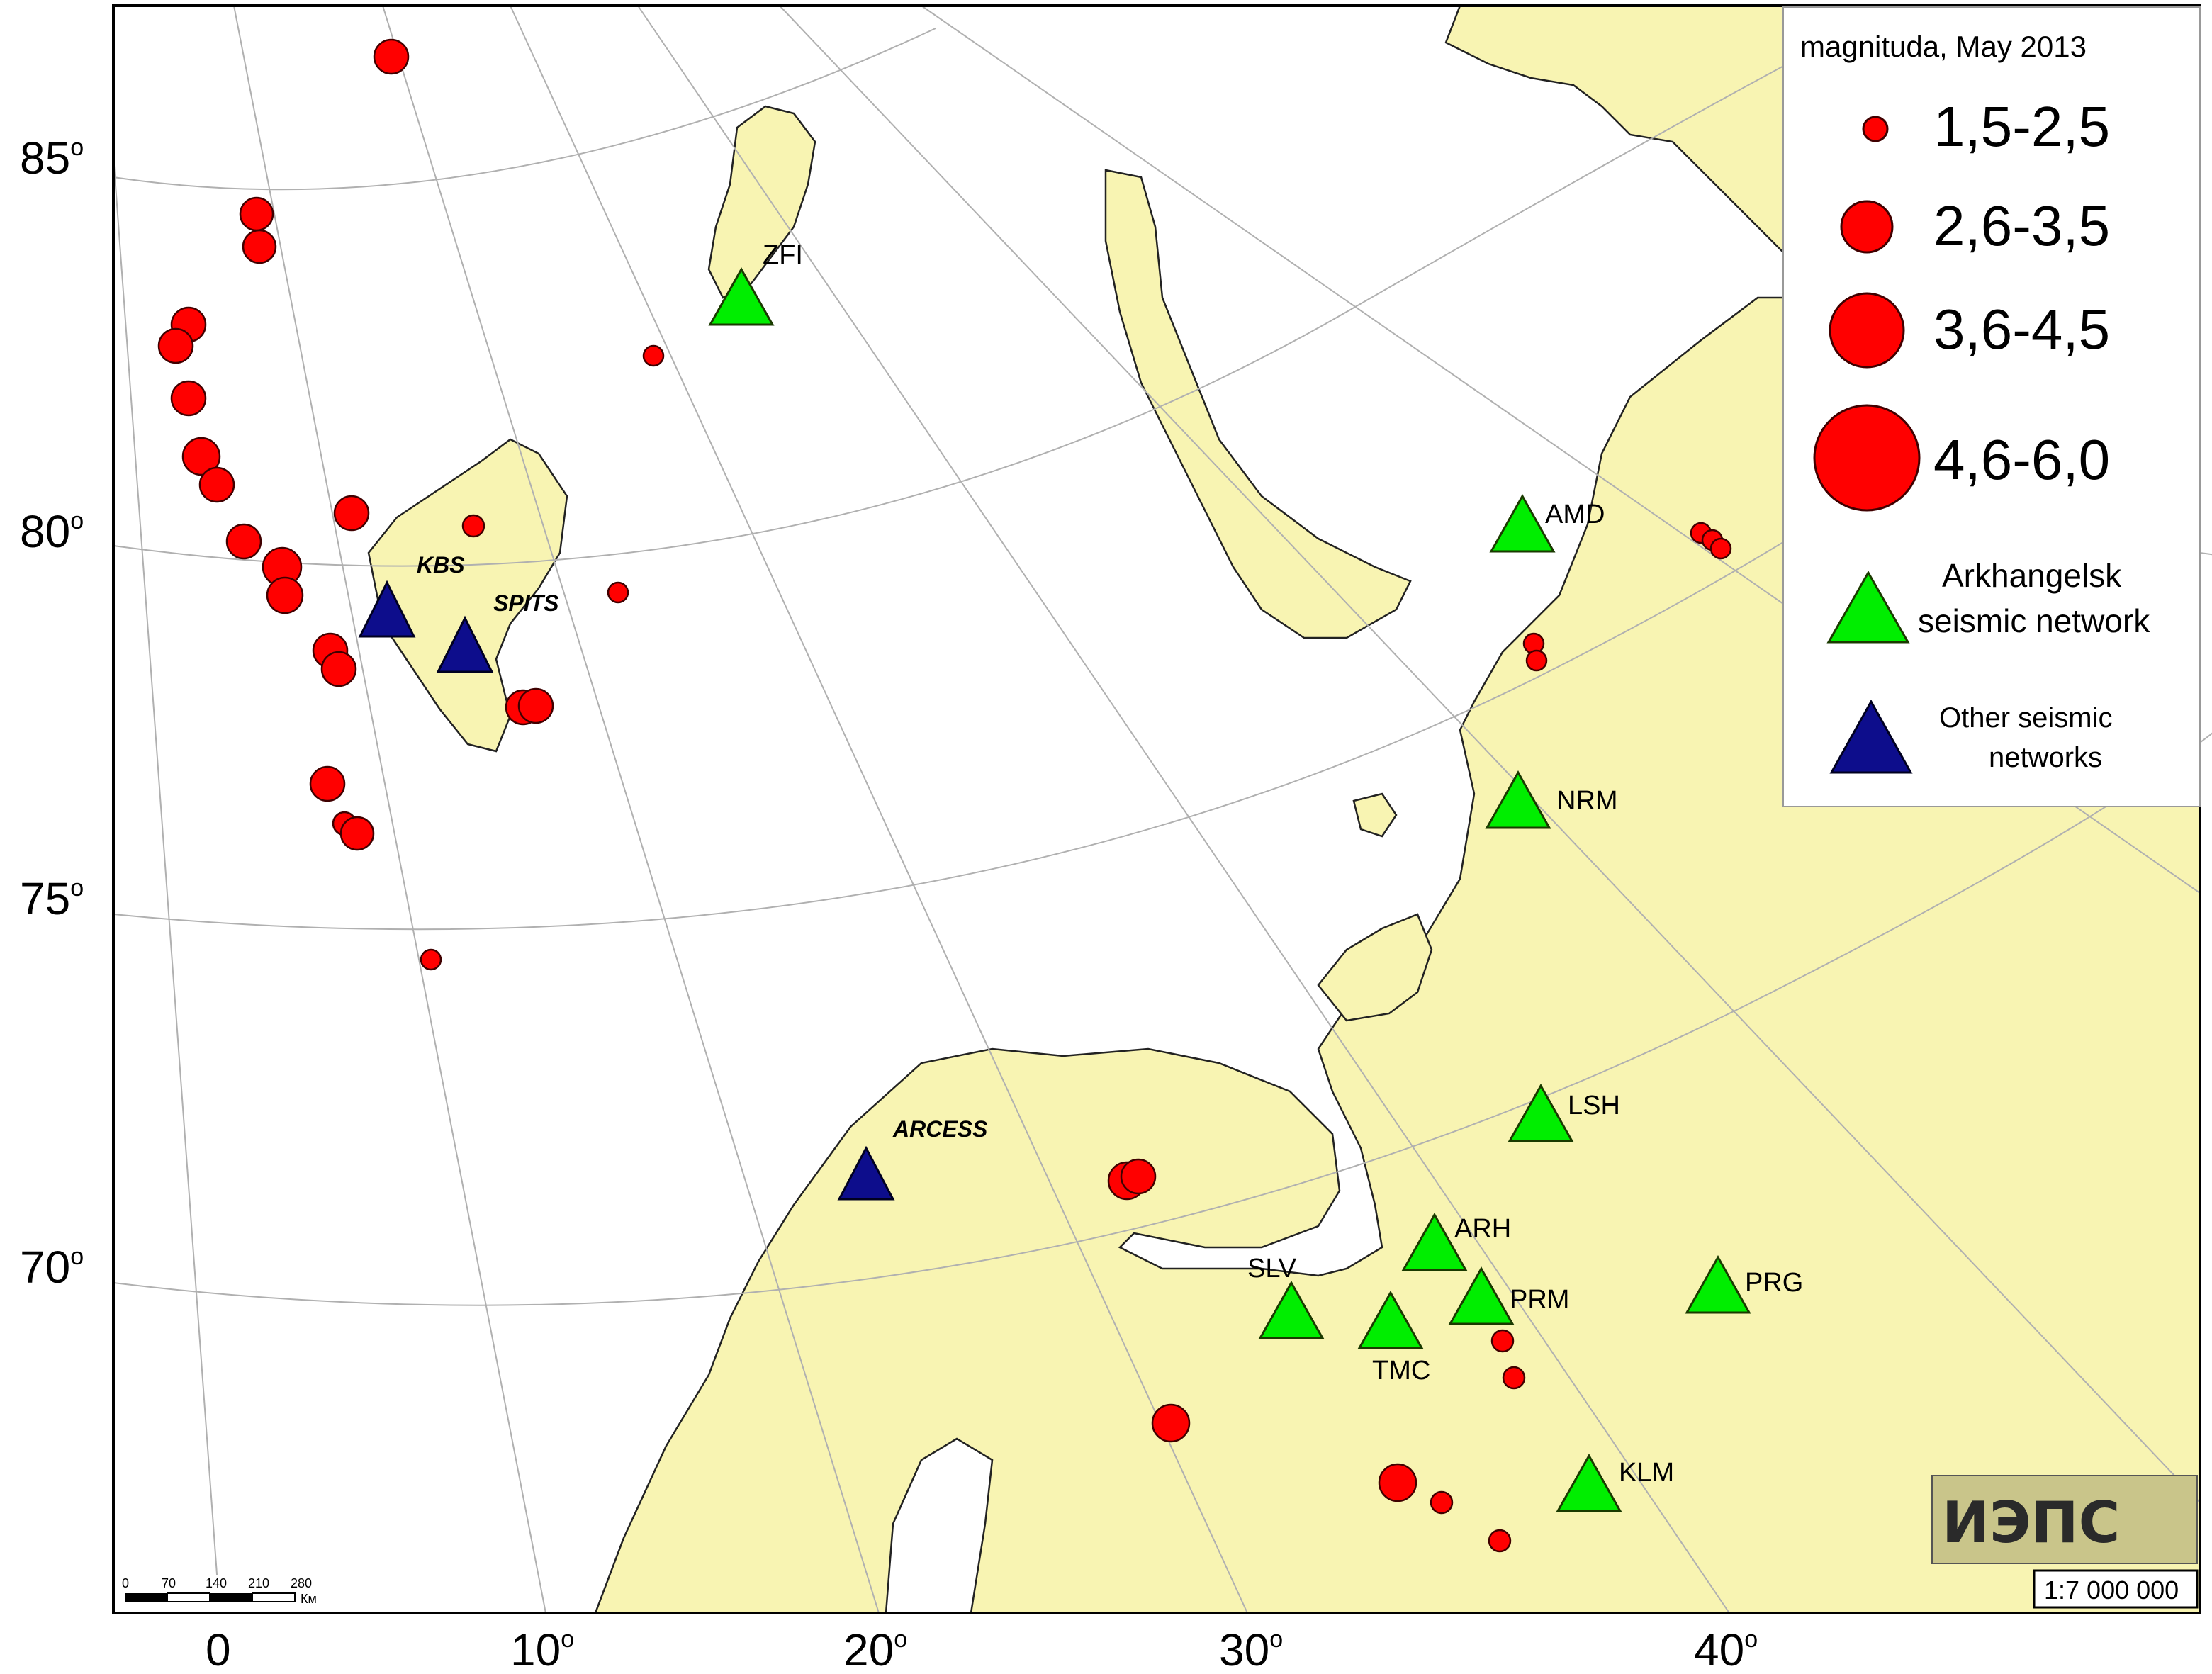 The width and height of the screenshot is (2212, 1674). What do you see at coordinates (2021, 225) in the screenshot?
I see `legend-label-2: 2,6-3,5` at bounding box center [2021, 225].